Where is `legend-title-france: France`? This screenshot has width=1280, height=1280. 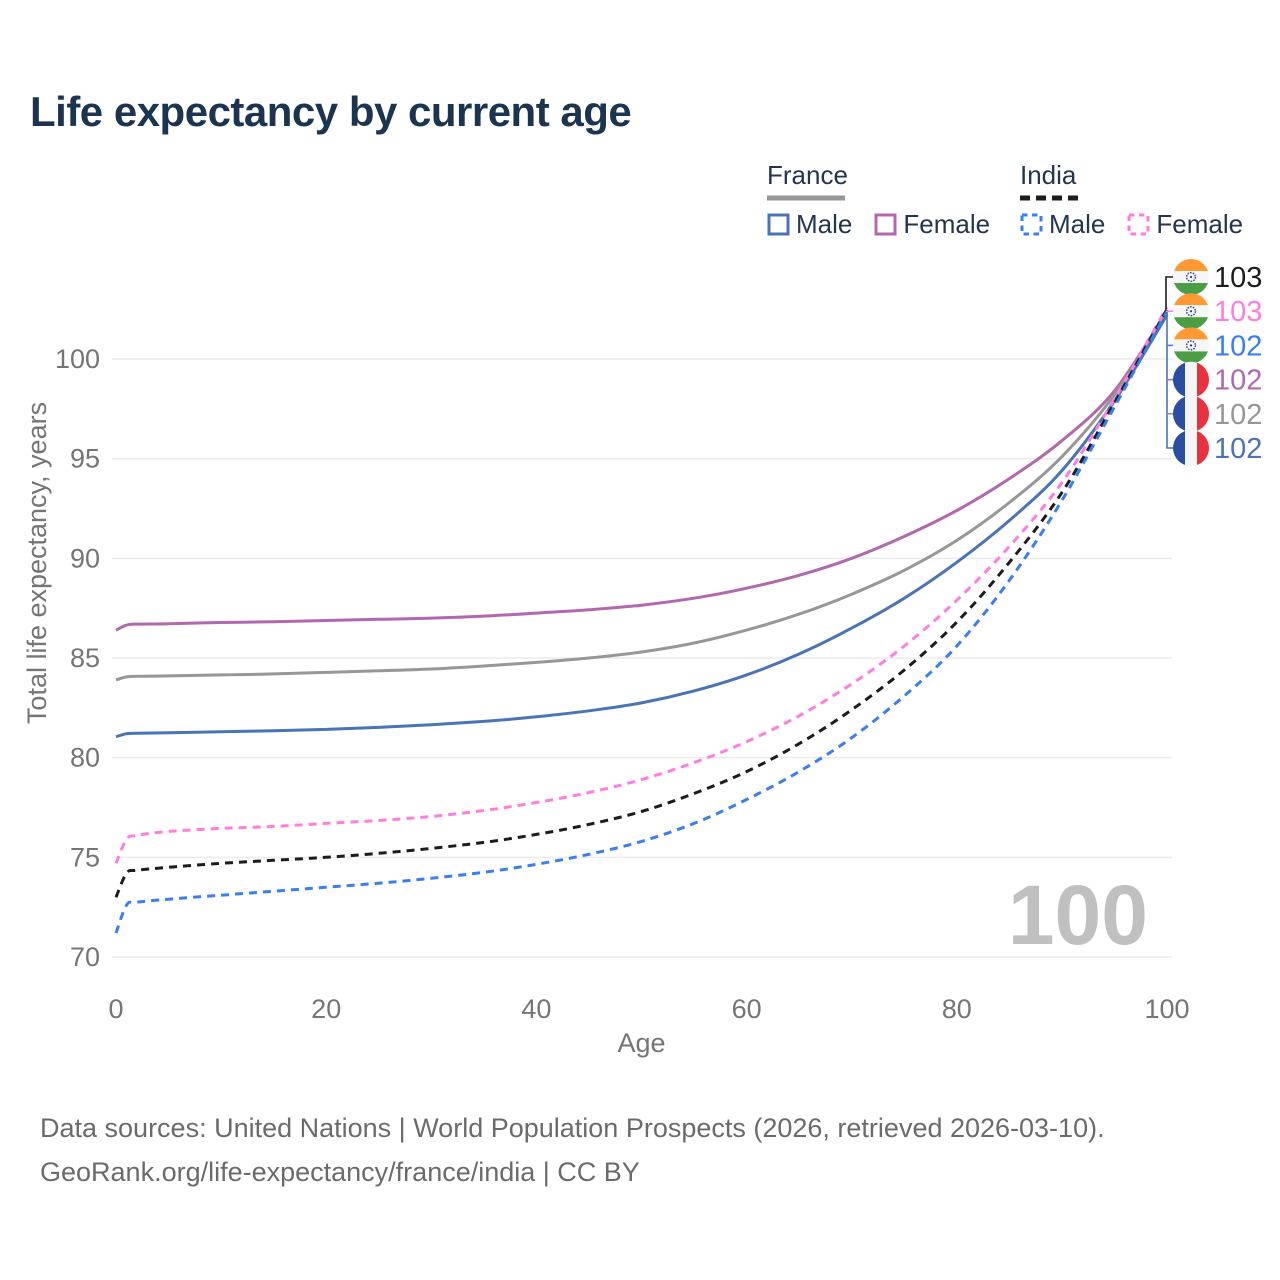
legend-title-france: France is located at coordinates (807, 175).